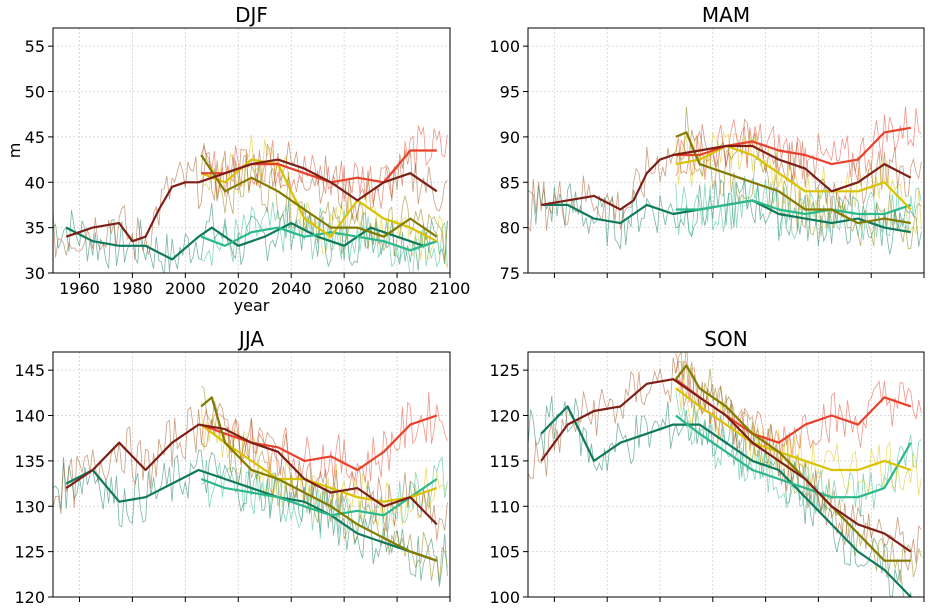  Describe the element at coordinates (510, 228) in the screenshot. I see `y-tick-label: 80` at that location.